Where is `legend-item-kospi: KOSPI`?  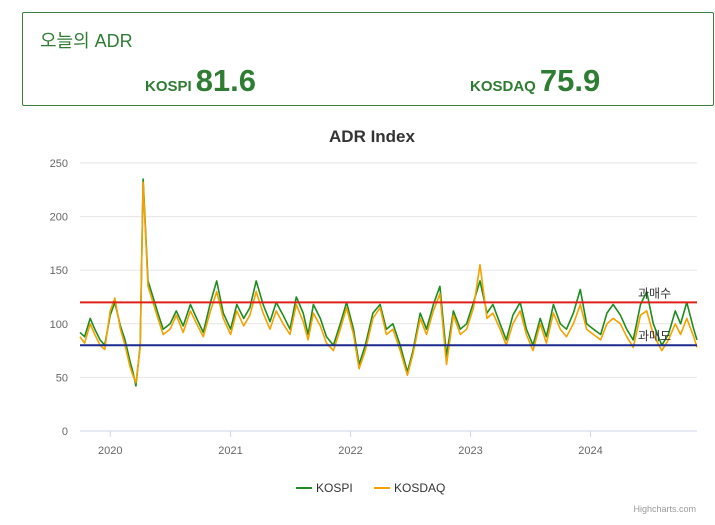 legend-item-kospi: KOSPI is located at coordinates (334, 488).